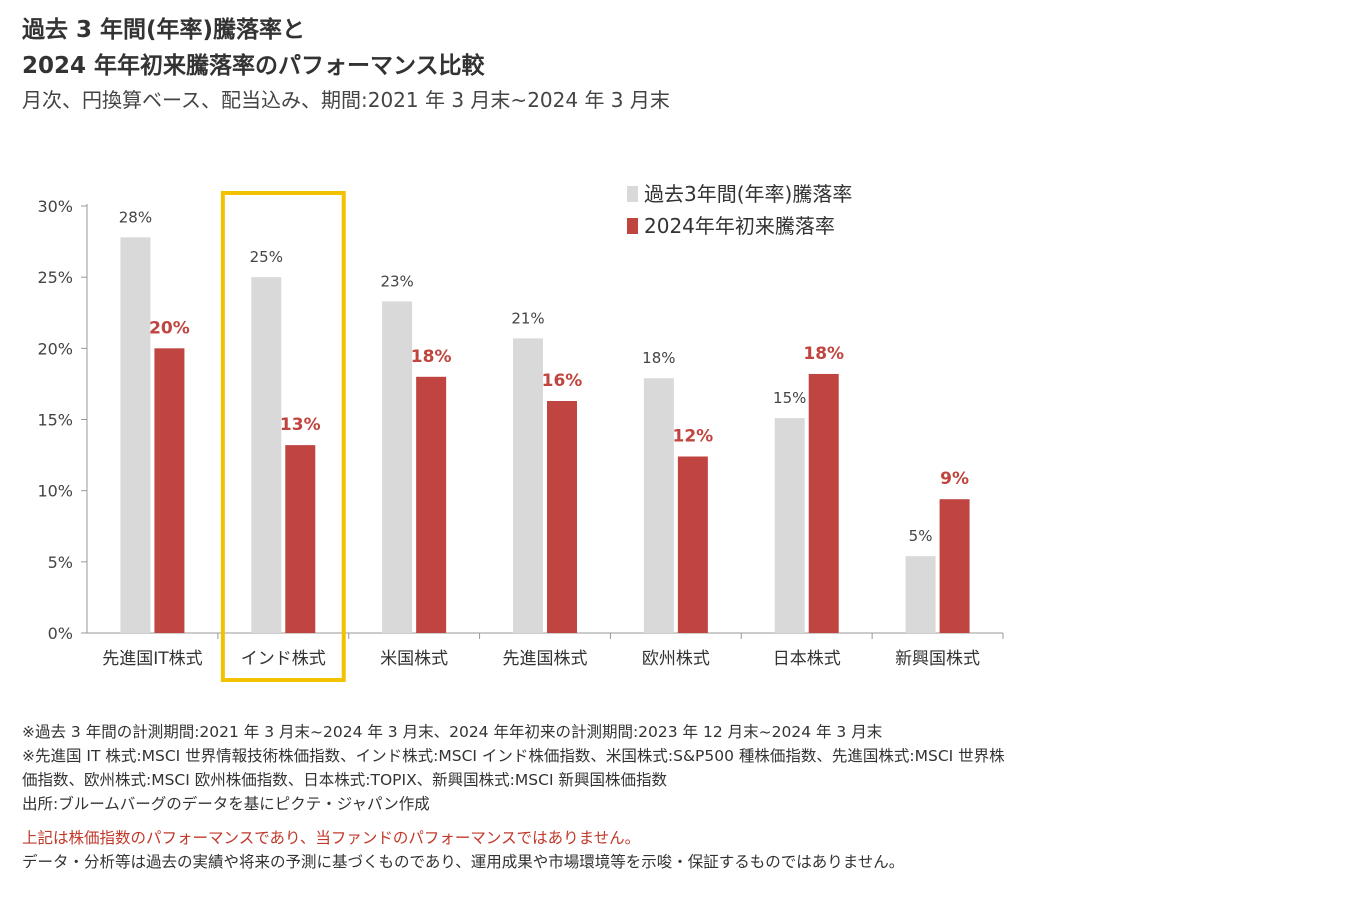 The image size is (1356, 900). I want to click on legend-label: 2024年年初来騰落率, so click(739, 226).